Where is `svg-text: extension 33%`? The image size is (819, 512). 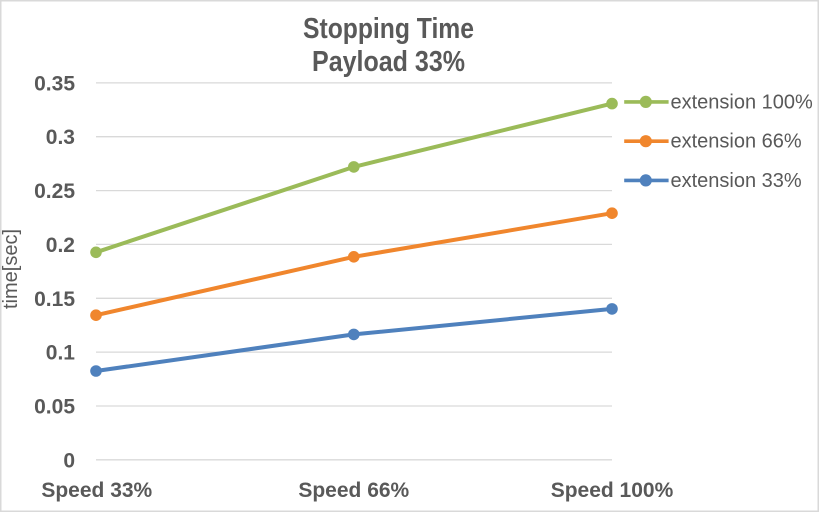
svg-text: extension 33% is located at coordinates (736, 181).